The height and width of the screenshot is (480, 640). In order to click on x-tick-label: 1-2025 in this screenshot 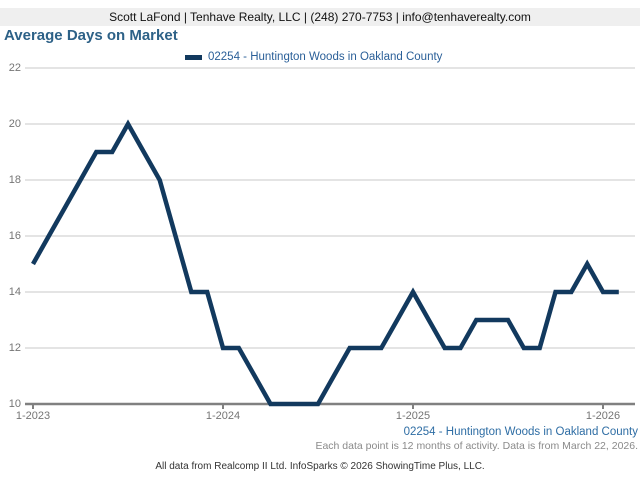, I will do `click(413, 416)`.